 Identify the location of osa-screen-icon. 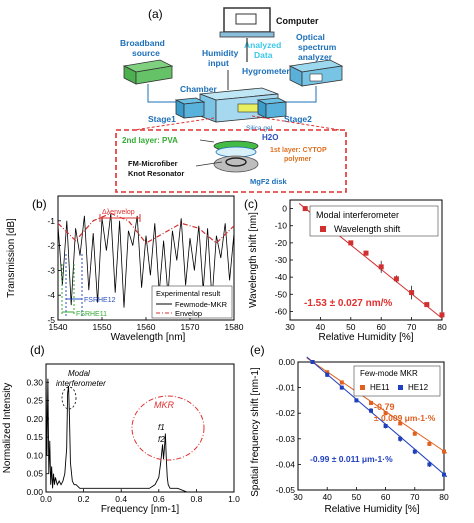
(316, 77).